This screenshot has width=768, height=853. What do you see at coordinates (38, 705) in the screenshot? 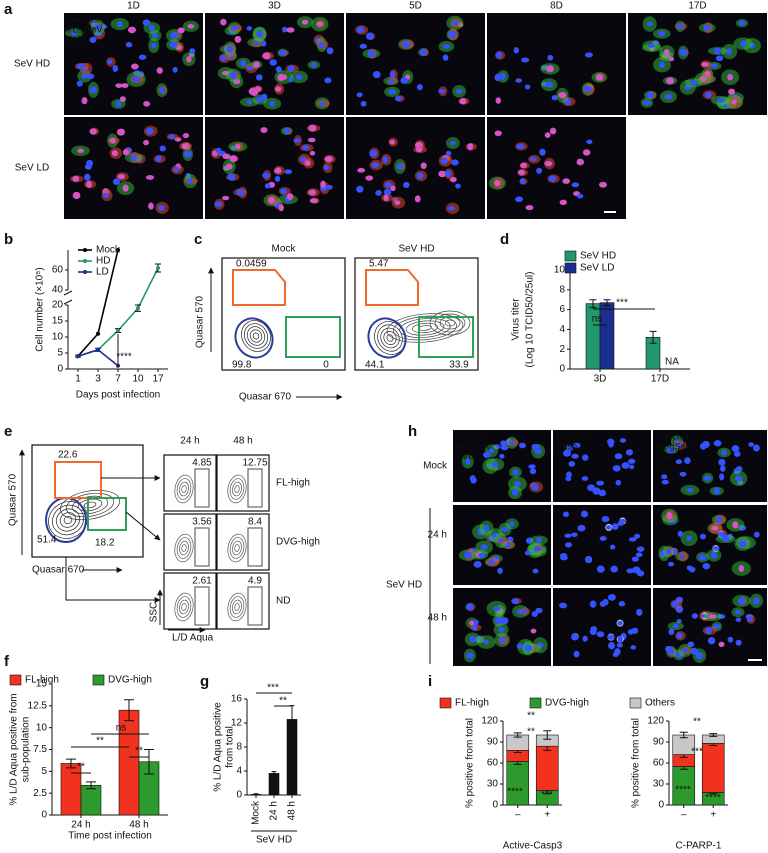
I see `y-tick-label: 12.5` at bounding box center [38, 705].